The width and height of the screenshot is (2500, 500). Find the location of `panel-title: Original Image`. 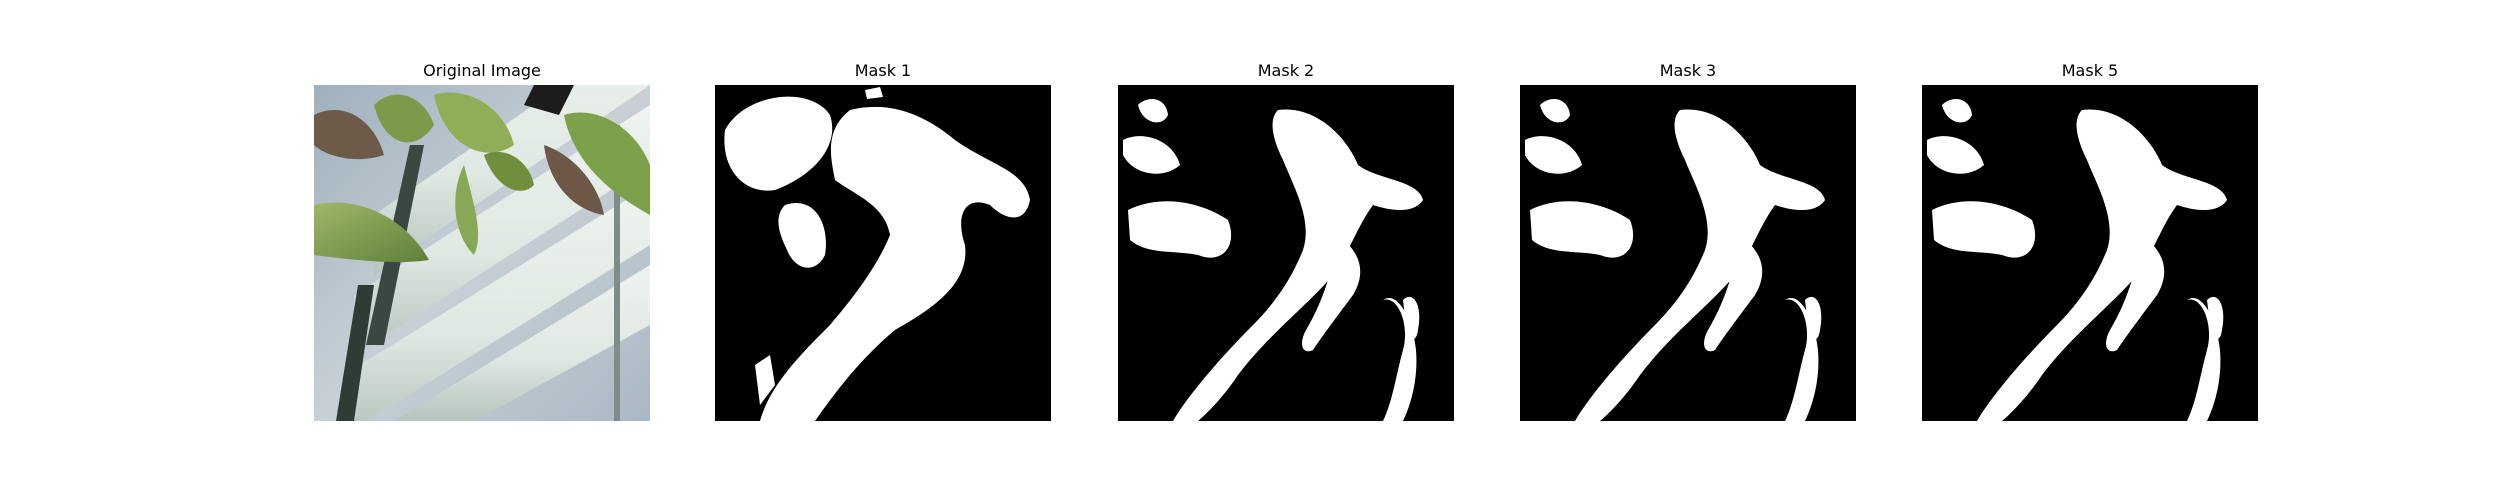

panel-title: Original Image is located at coordinates (482, 70).